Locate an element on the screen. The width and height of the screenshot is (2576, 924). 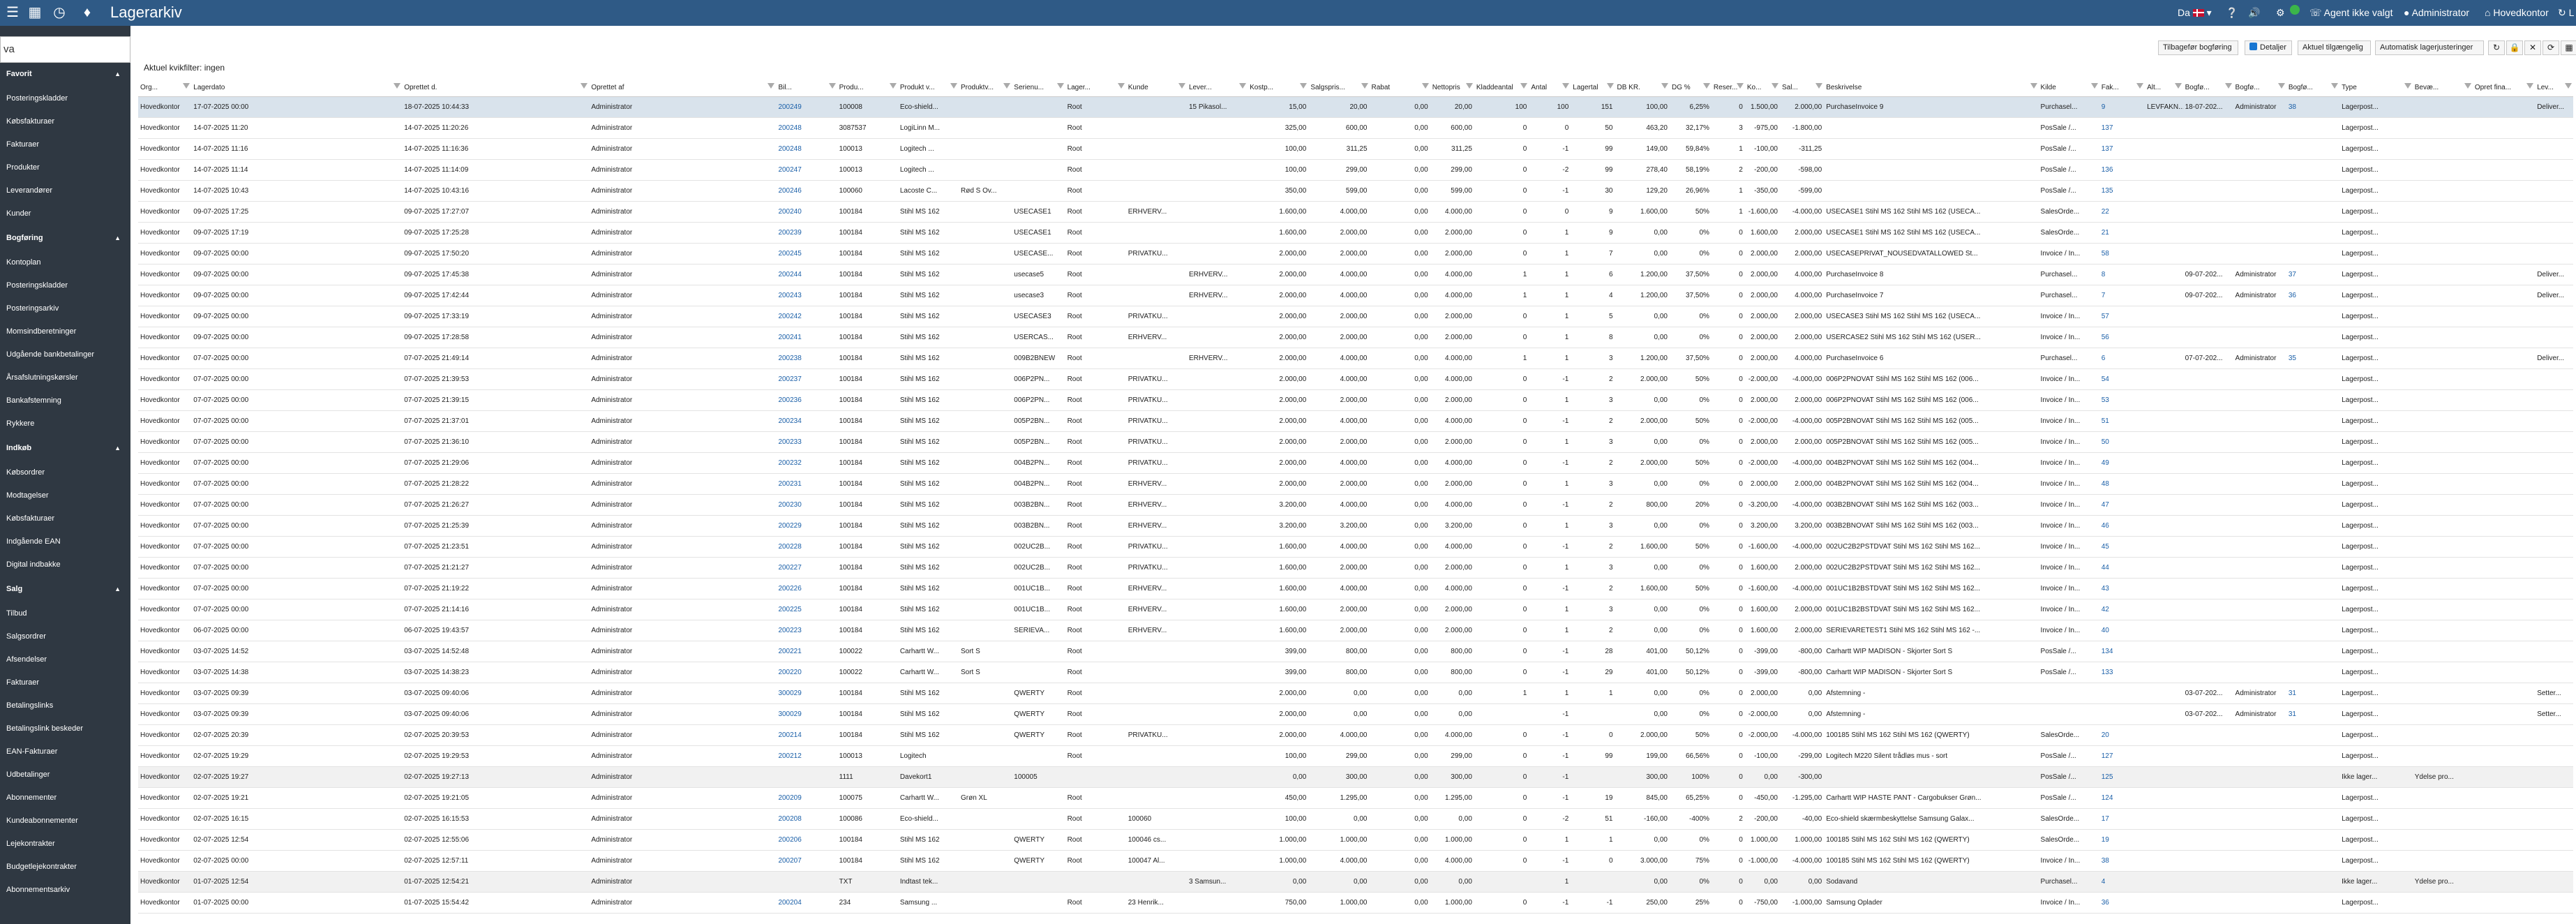
table-cell: 38 is located at coordinates (2313, 107).